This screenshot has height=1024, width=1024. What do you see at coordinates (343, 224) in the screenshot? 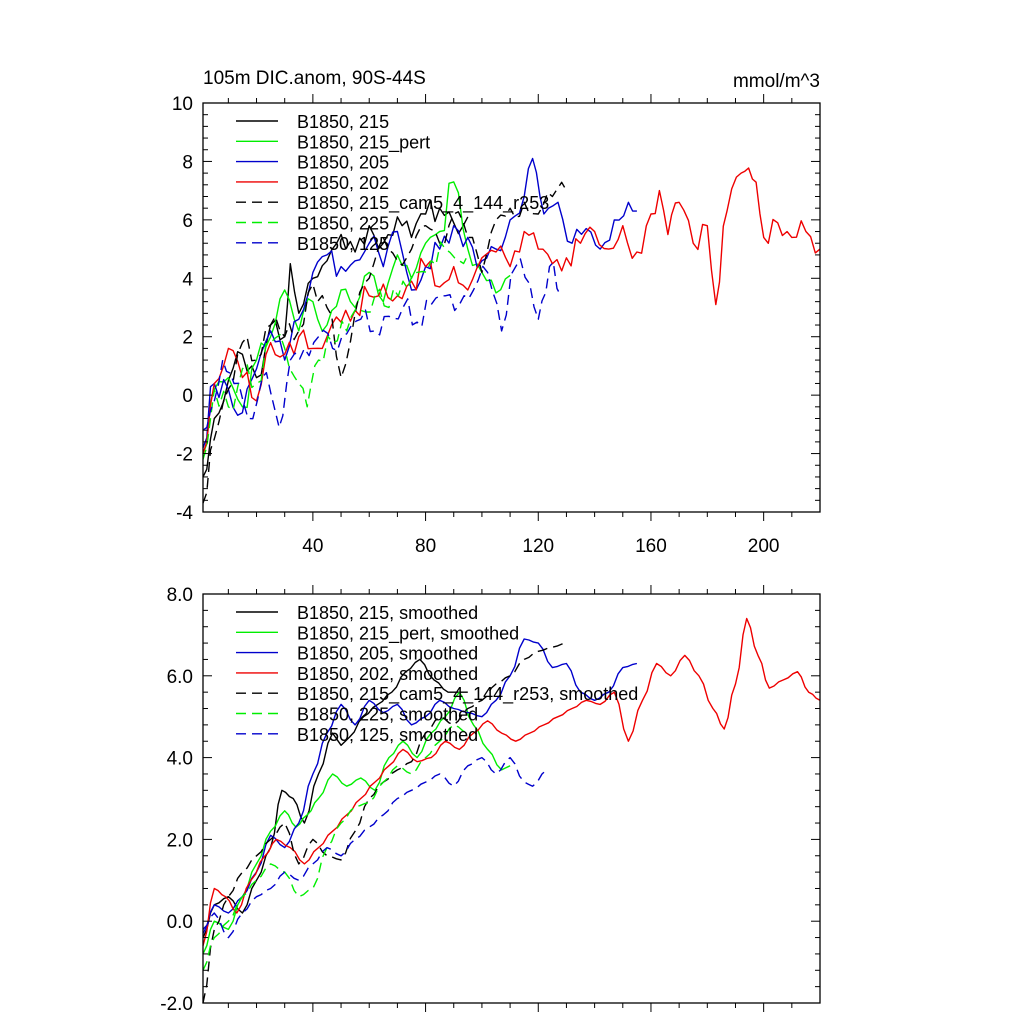
I see `legend-label-5: B1850, 225` at bounding box center [343, 224].